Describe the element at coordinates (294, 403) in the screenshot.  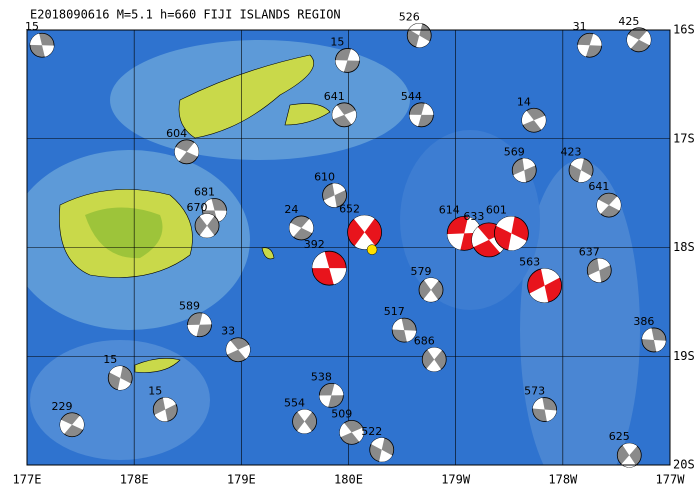
I see `depth-label: 554` at that location.